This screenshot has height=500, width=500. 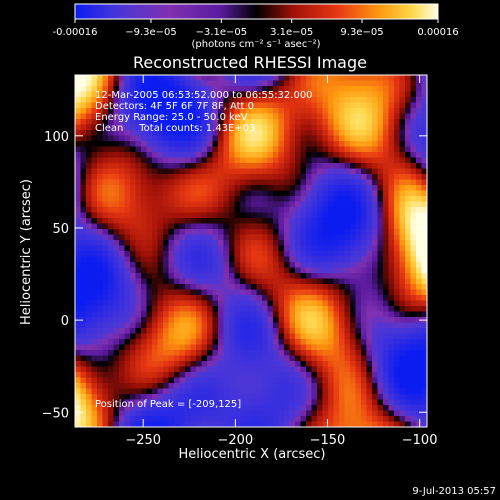 I want to click on annotation-energy-range: Energy Range: 25.0 - 50.0 keV, so click(x=171, y=117).